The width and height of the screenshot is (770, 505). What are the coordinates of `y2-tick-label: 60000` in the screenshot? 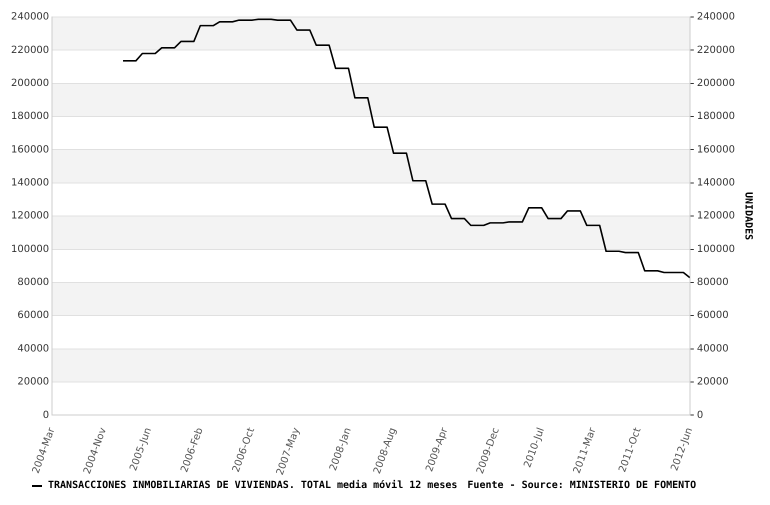 It's located at (712, 316).